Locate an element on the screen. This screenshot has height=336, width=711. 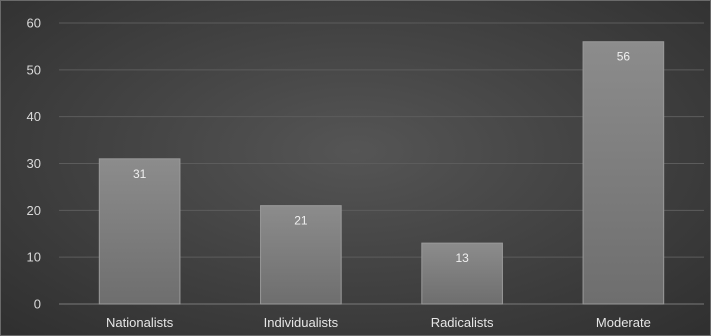
bar-radicalists is located at coordinates (462, 273).